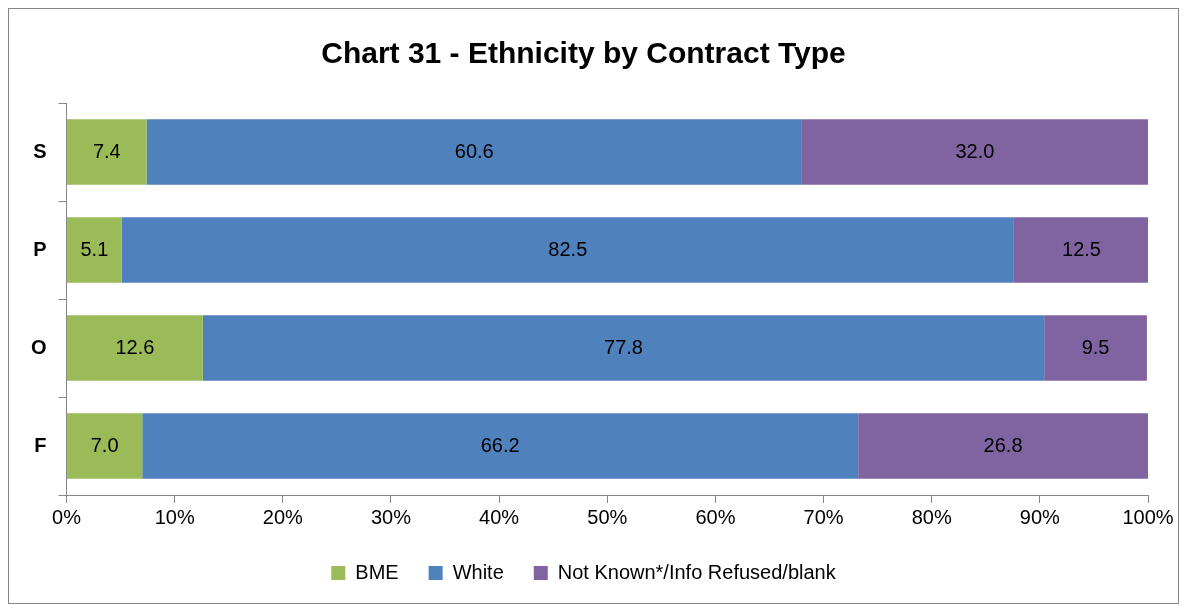 The height and width of the screenshot is (614, 1189). What do you see at coordinates (38, 346) in the screenshot?
I see `y-tick-label: O` at bounding box center [38, 346].